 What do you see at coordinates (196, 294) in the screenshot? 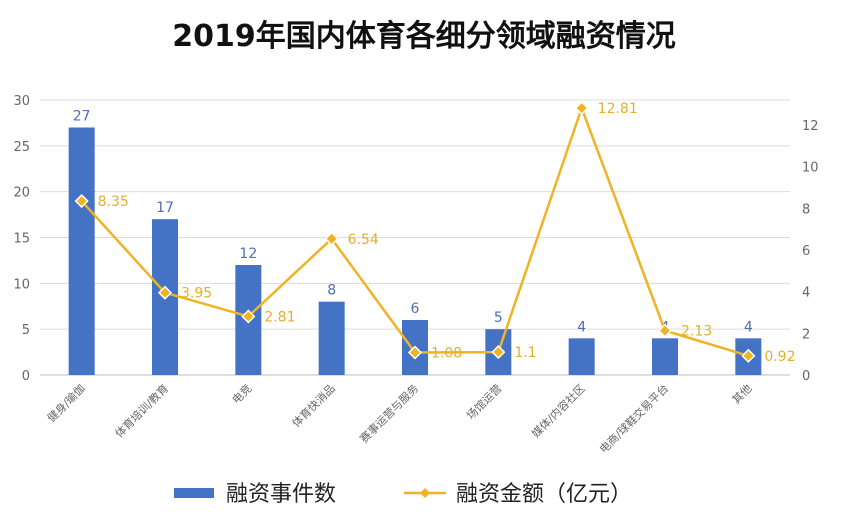
I see `line-data-label: 3.95` at bounding box center [196, 294].